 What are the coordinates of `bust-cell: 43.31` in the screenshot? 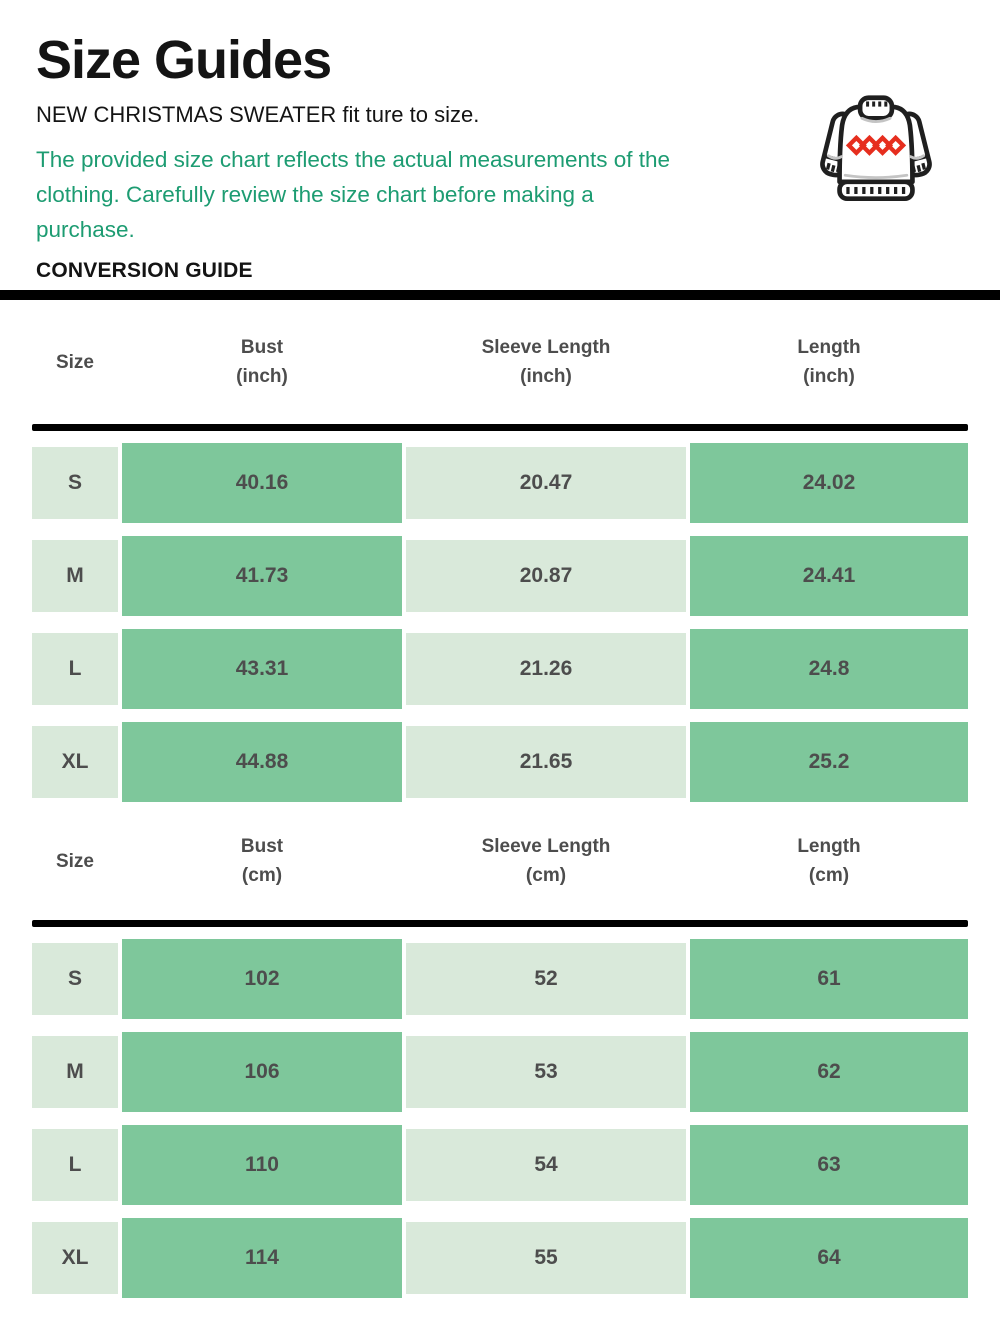 It's located at (262, 669).